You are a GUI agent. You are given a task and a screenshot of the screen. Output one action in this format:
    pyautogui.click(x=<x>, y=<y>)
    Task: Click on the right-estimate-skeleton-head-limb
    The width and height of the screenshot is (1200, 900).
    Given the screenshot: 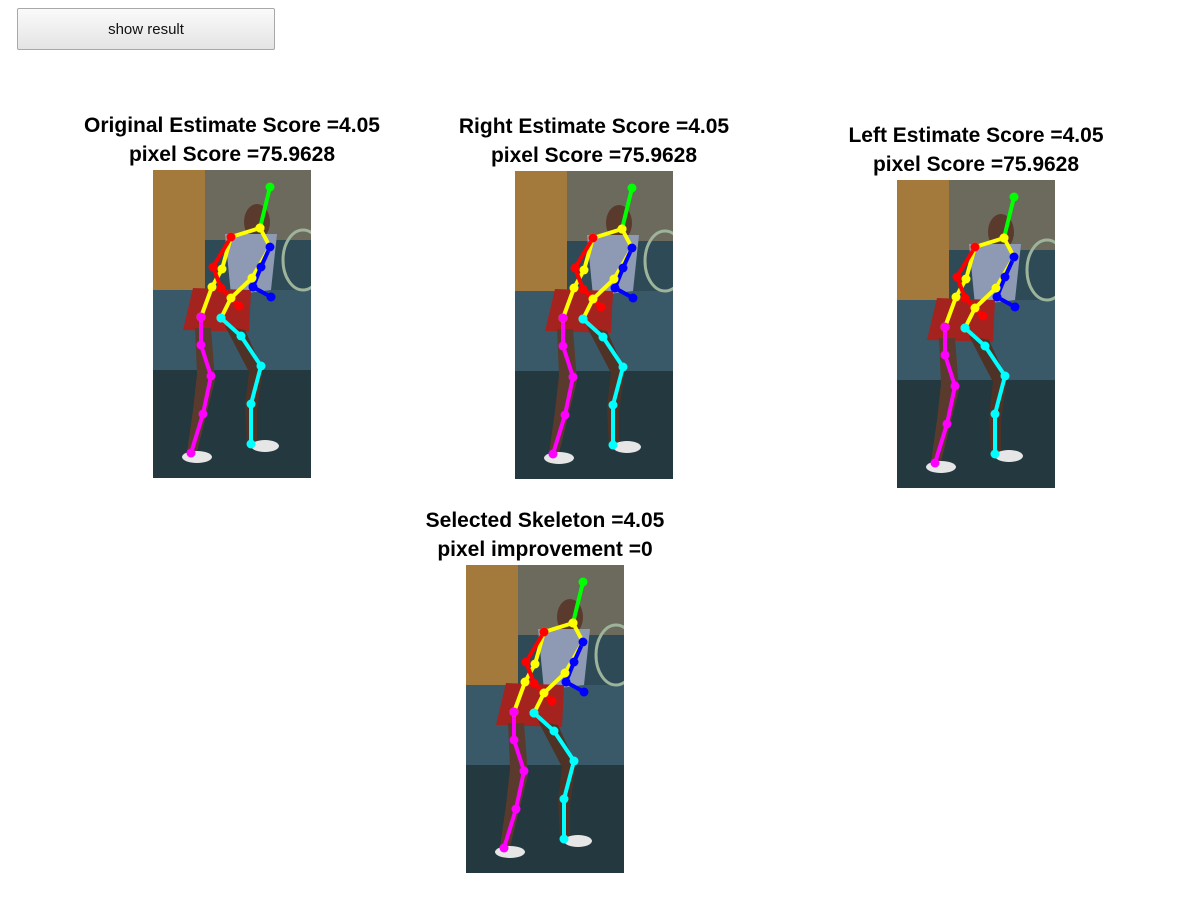 What is the action you would take?
    pyautogui.click(x=627, y=208)
    